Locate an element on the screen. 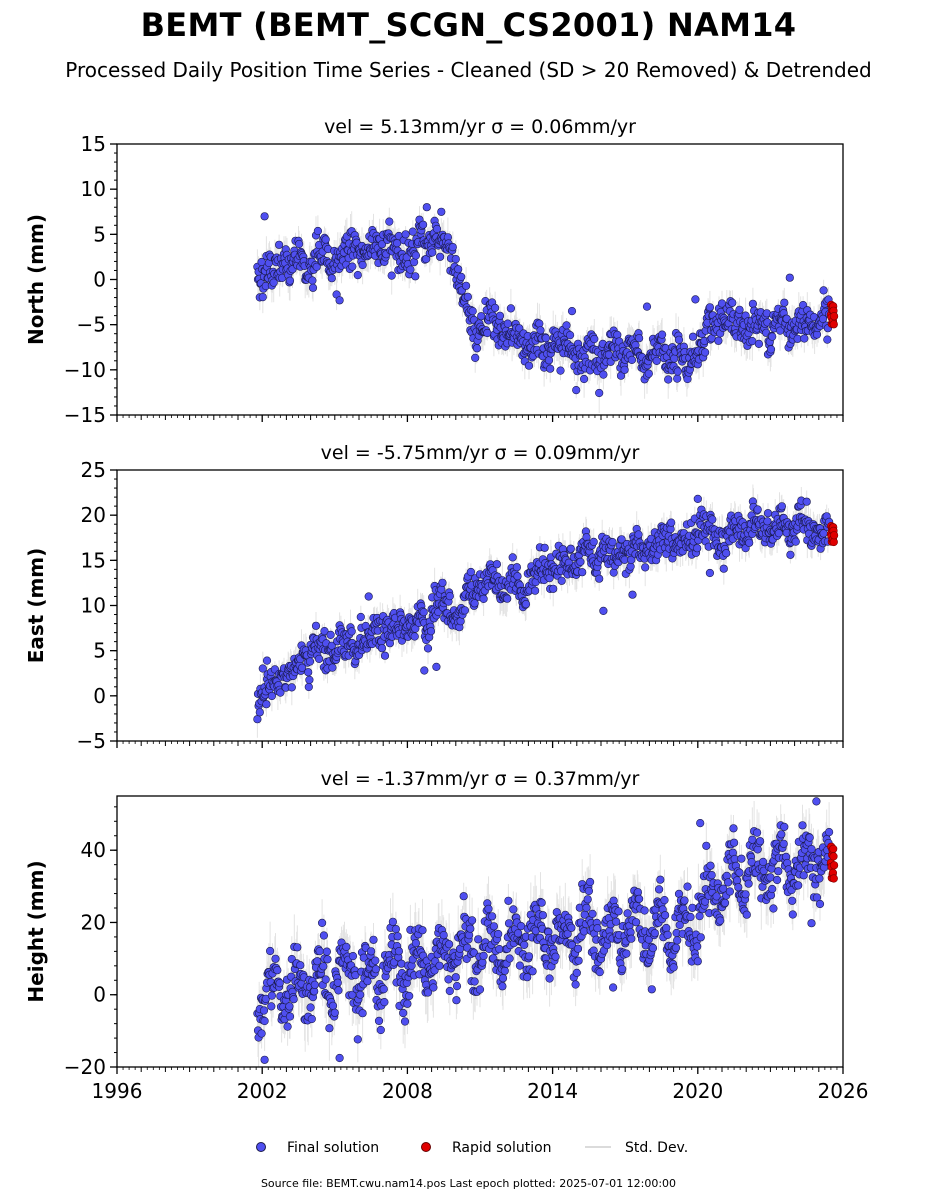 The width and height of the screenshot is (937, 1200). panel-title: vel = -1.37mm/yr σ = 0.37mm/yr is located at coordinates (480, 779).